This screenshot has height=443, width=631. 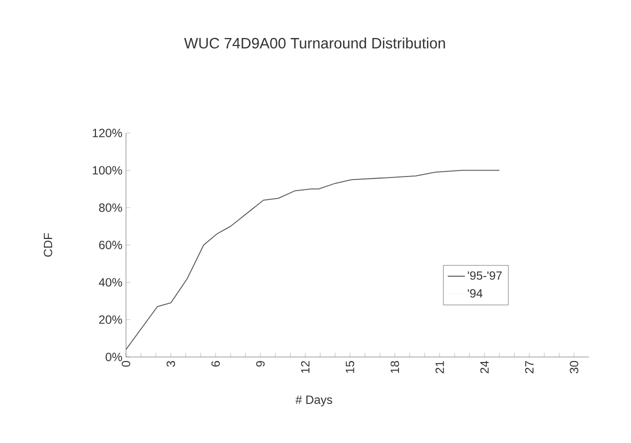 What do you see at coordinates (485, 275) in the screenshot?
I see `legend-label: '95-'97` at bounding box center [485, 275].